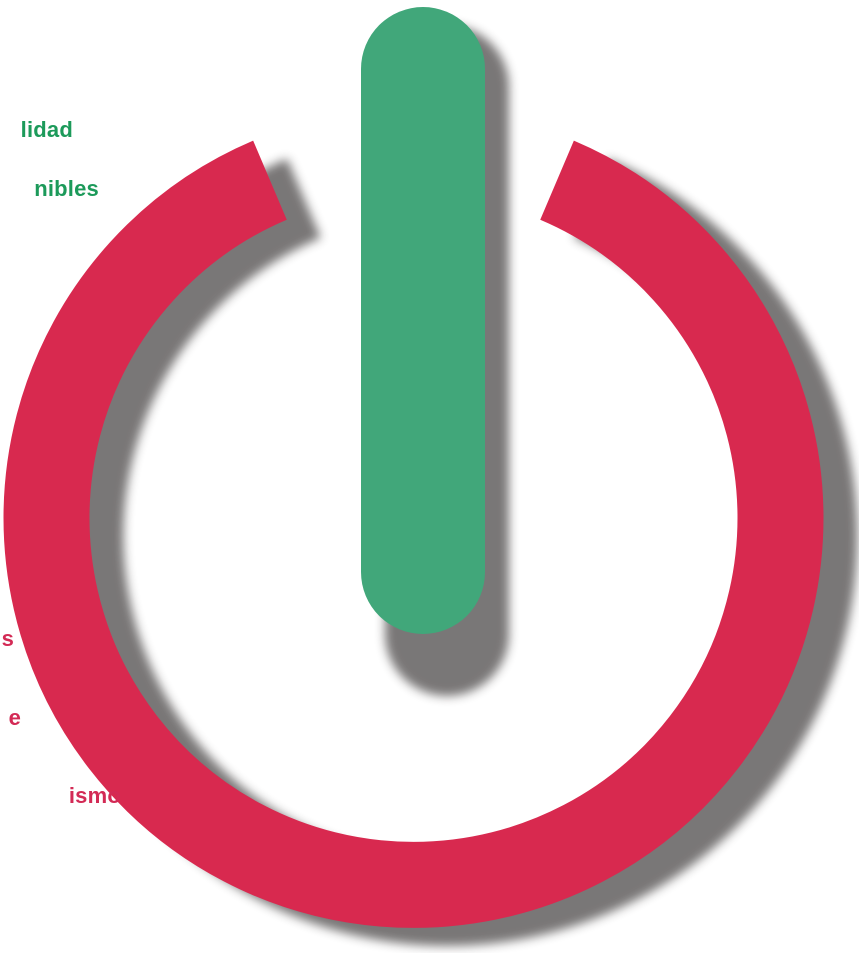 The width and height of the screenshot is (859, 953). Describe the element at coordinates (14, 717) in the screenshot. I see `red-label-2: e` at that location.